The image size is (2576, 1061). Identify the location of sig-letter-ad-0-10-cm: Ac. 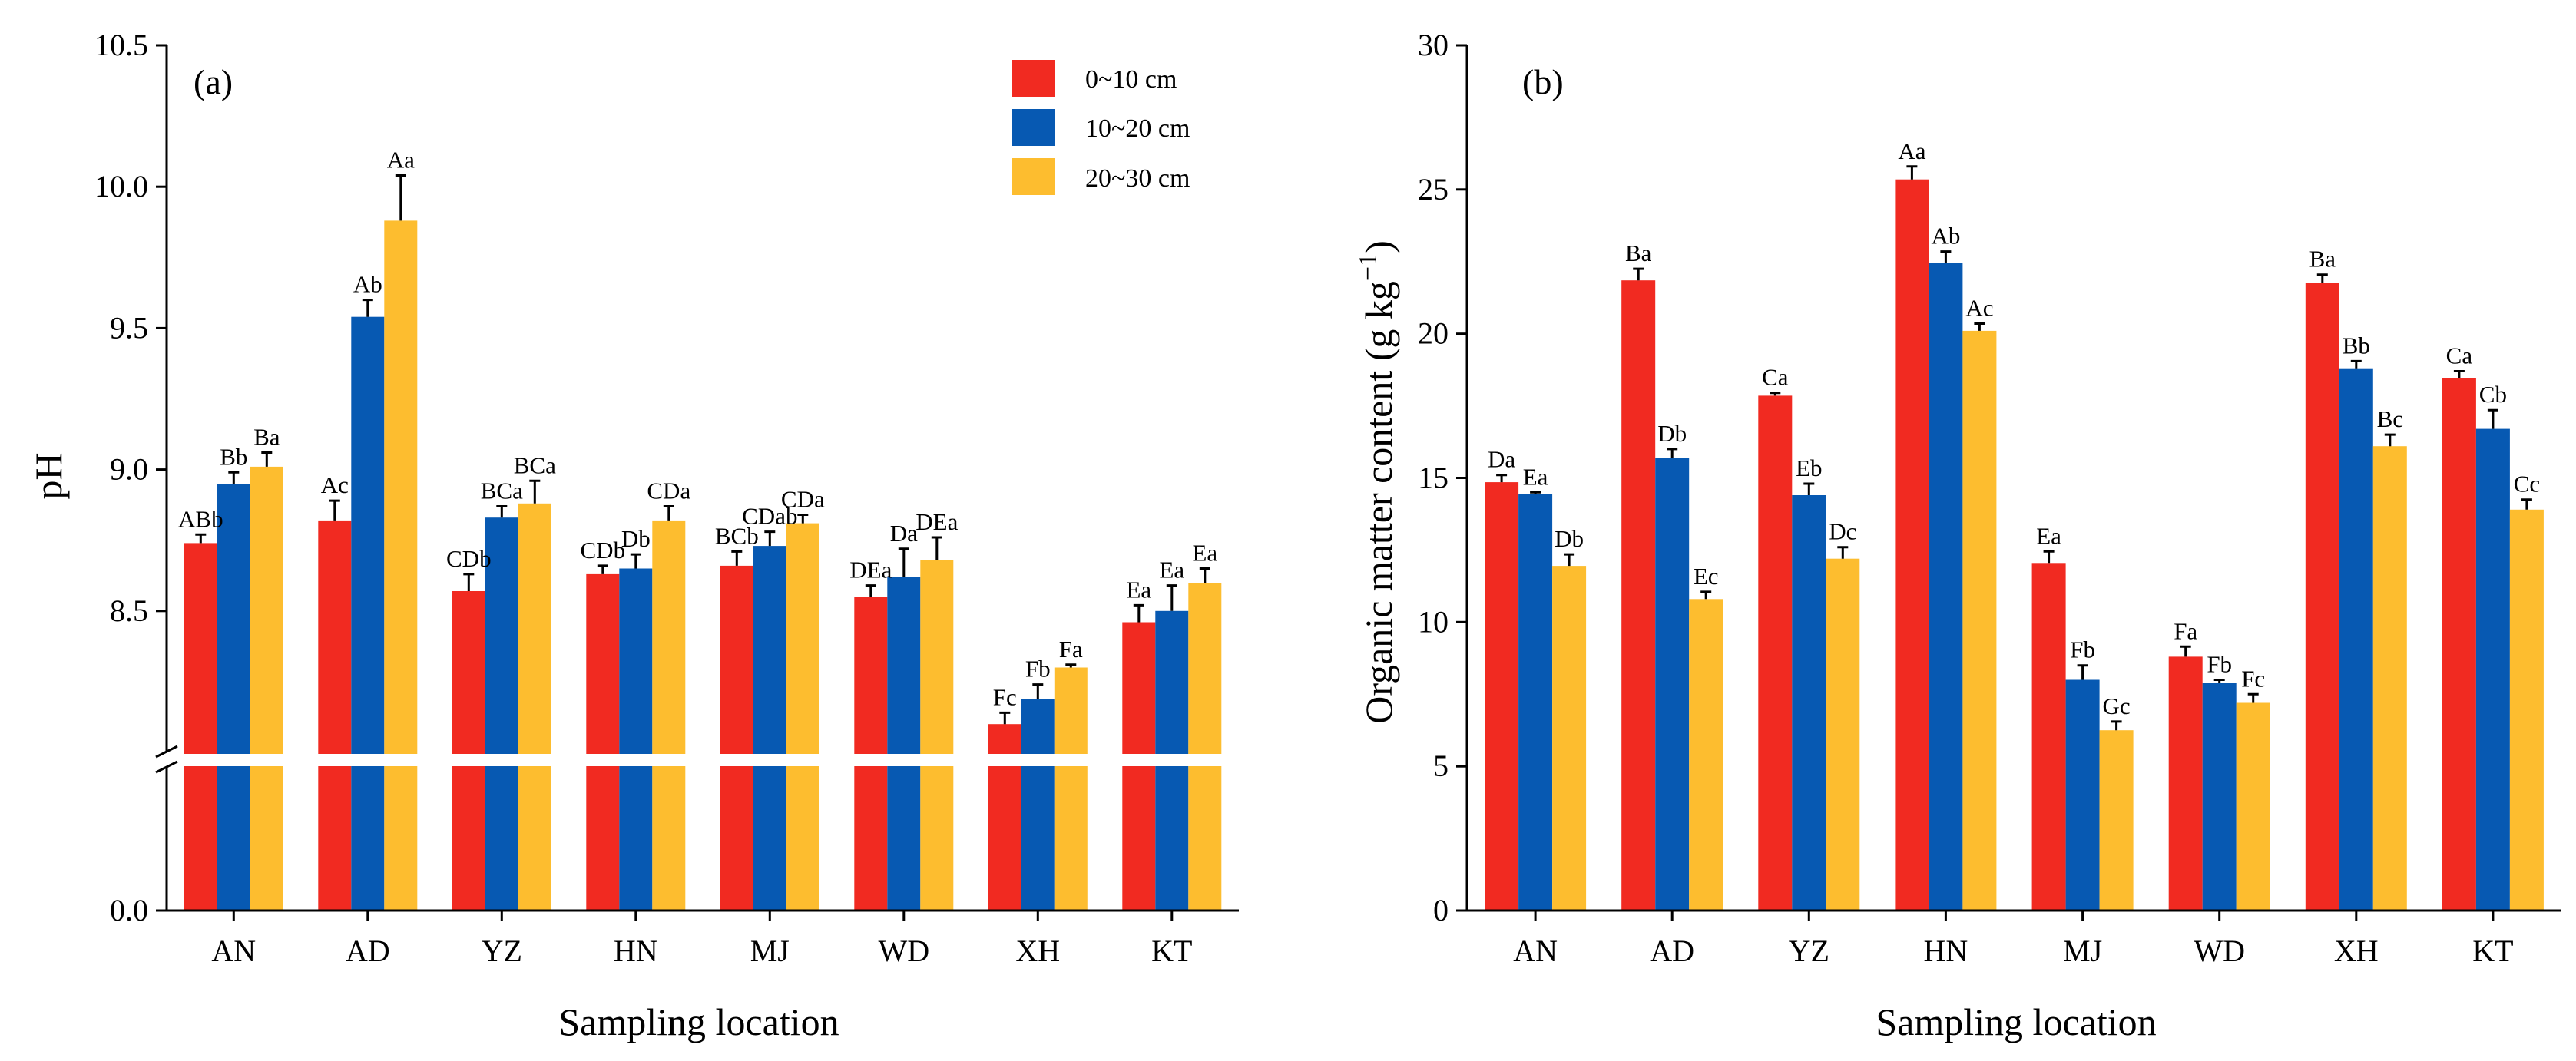
(335, 484).